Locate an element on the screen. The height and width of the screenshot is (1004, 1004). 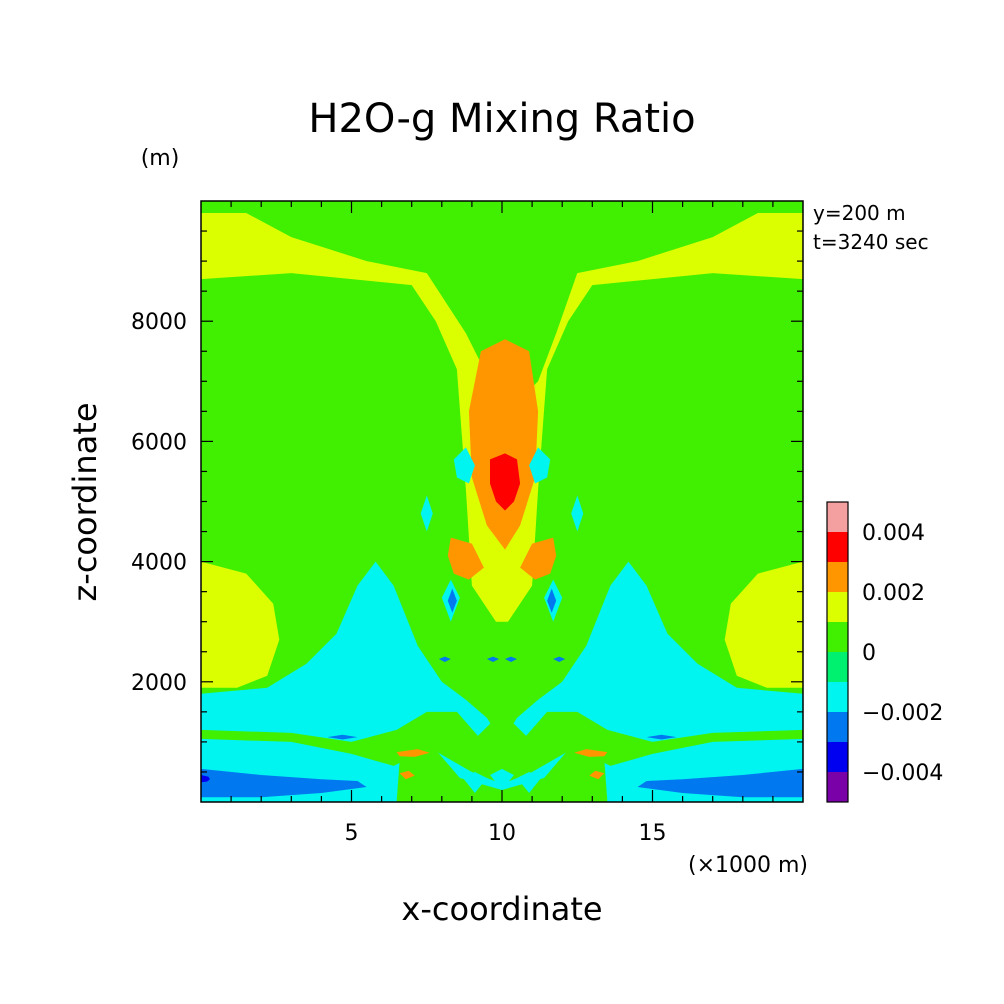
x-tick-label: 5 is located at coordinates (352, 833).